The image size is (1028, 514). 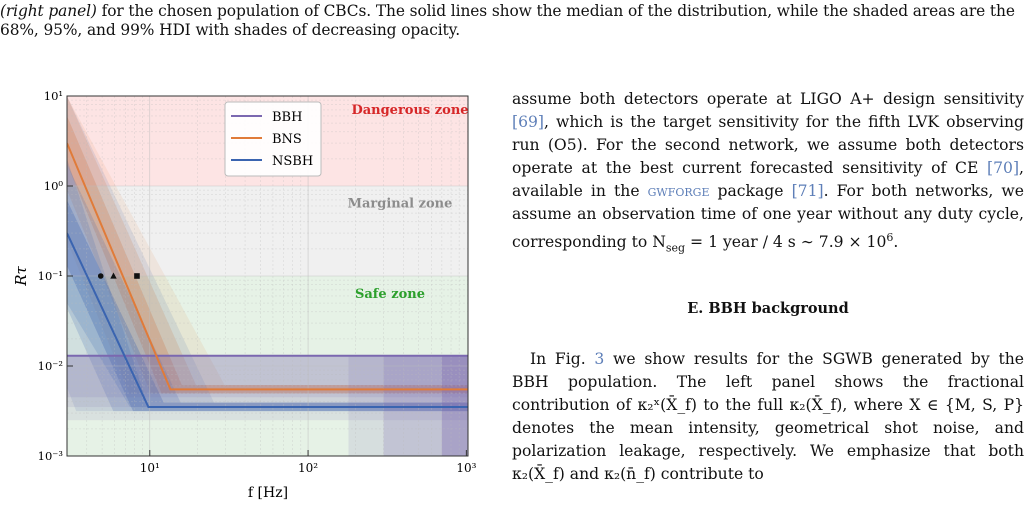 I want to click on ref-71-link: [71], so click(x=807, y=191).